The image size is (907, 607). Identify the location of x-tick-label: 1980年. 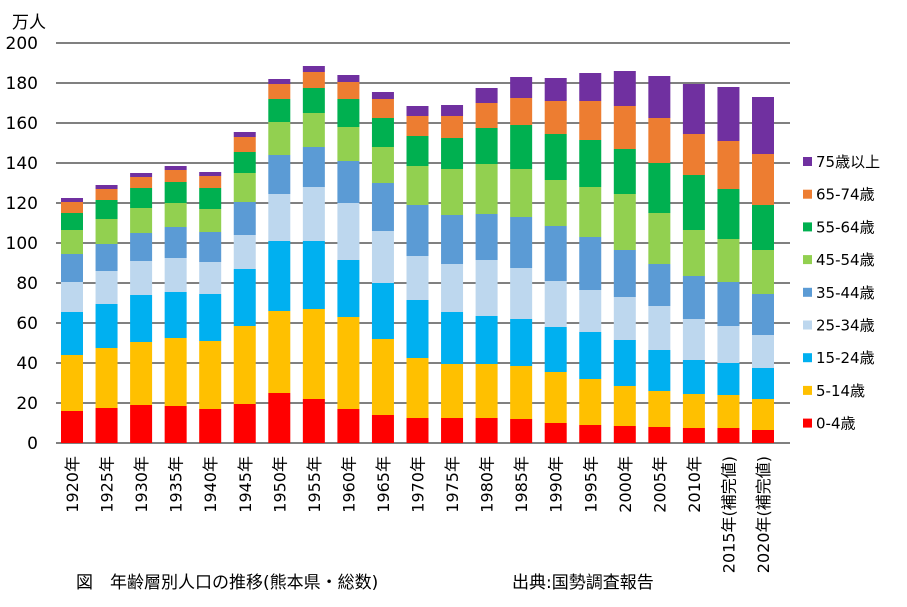
(487, 484).